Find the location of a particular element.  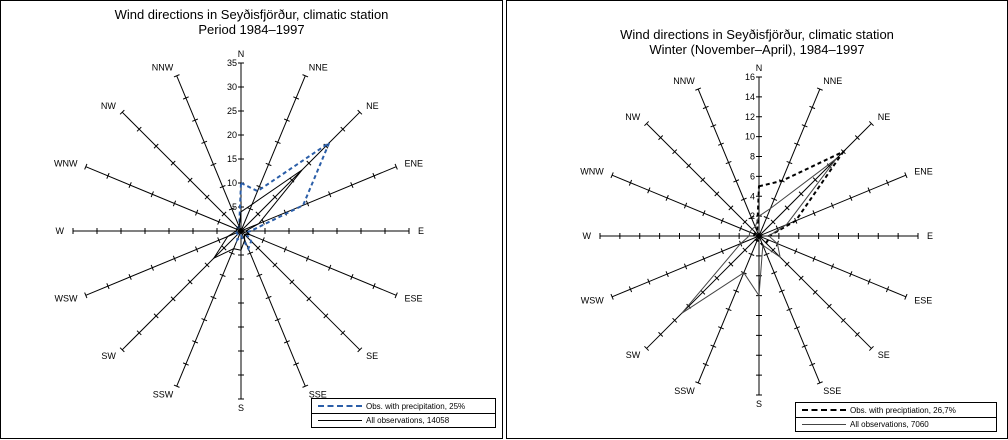

direction-label: W is located at coordinates (587, 236).